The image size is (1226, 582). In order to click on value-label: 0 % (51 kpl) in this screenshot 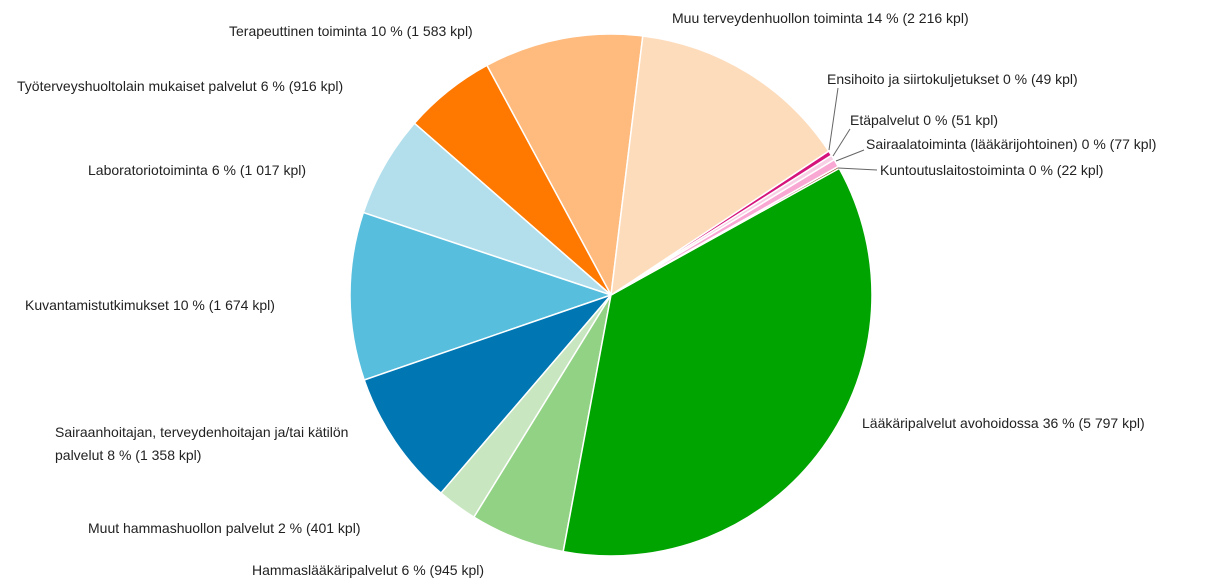, I will do `click(960, 120)`.